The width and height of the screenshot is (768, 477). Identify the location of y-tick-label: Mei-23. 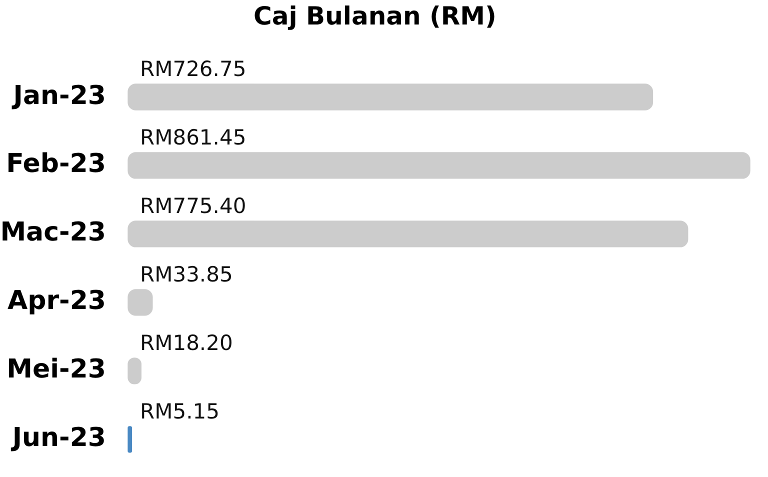
(56, 369).